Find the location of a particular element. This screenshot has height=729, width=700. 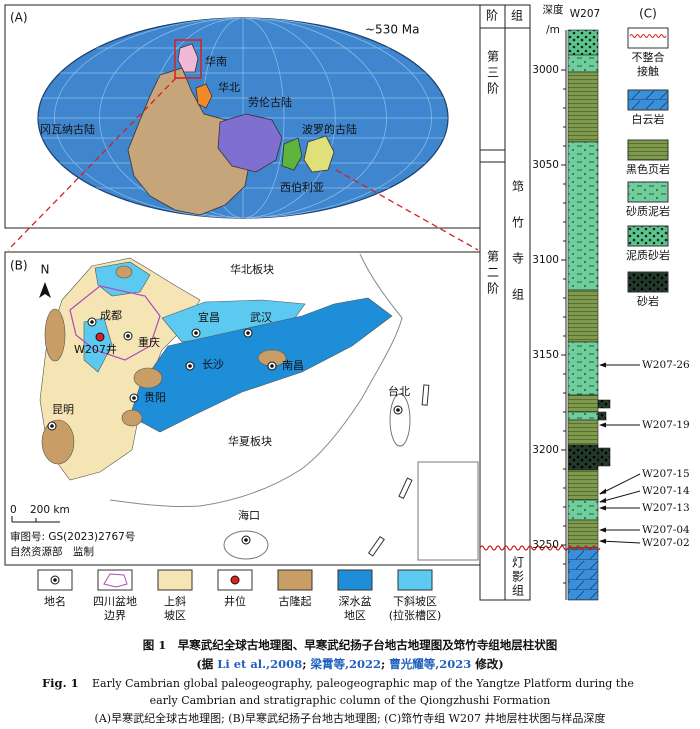

place-label: 重庆 is located at coordinates (149, 342).